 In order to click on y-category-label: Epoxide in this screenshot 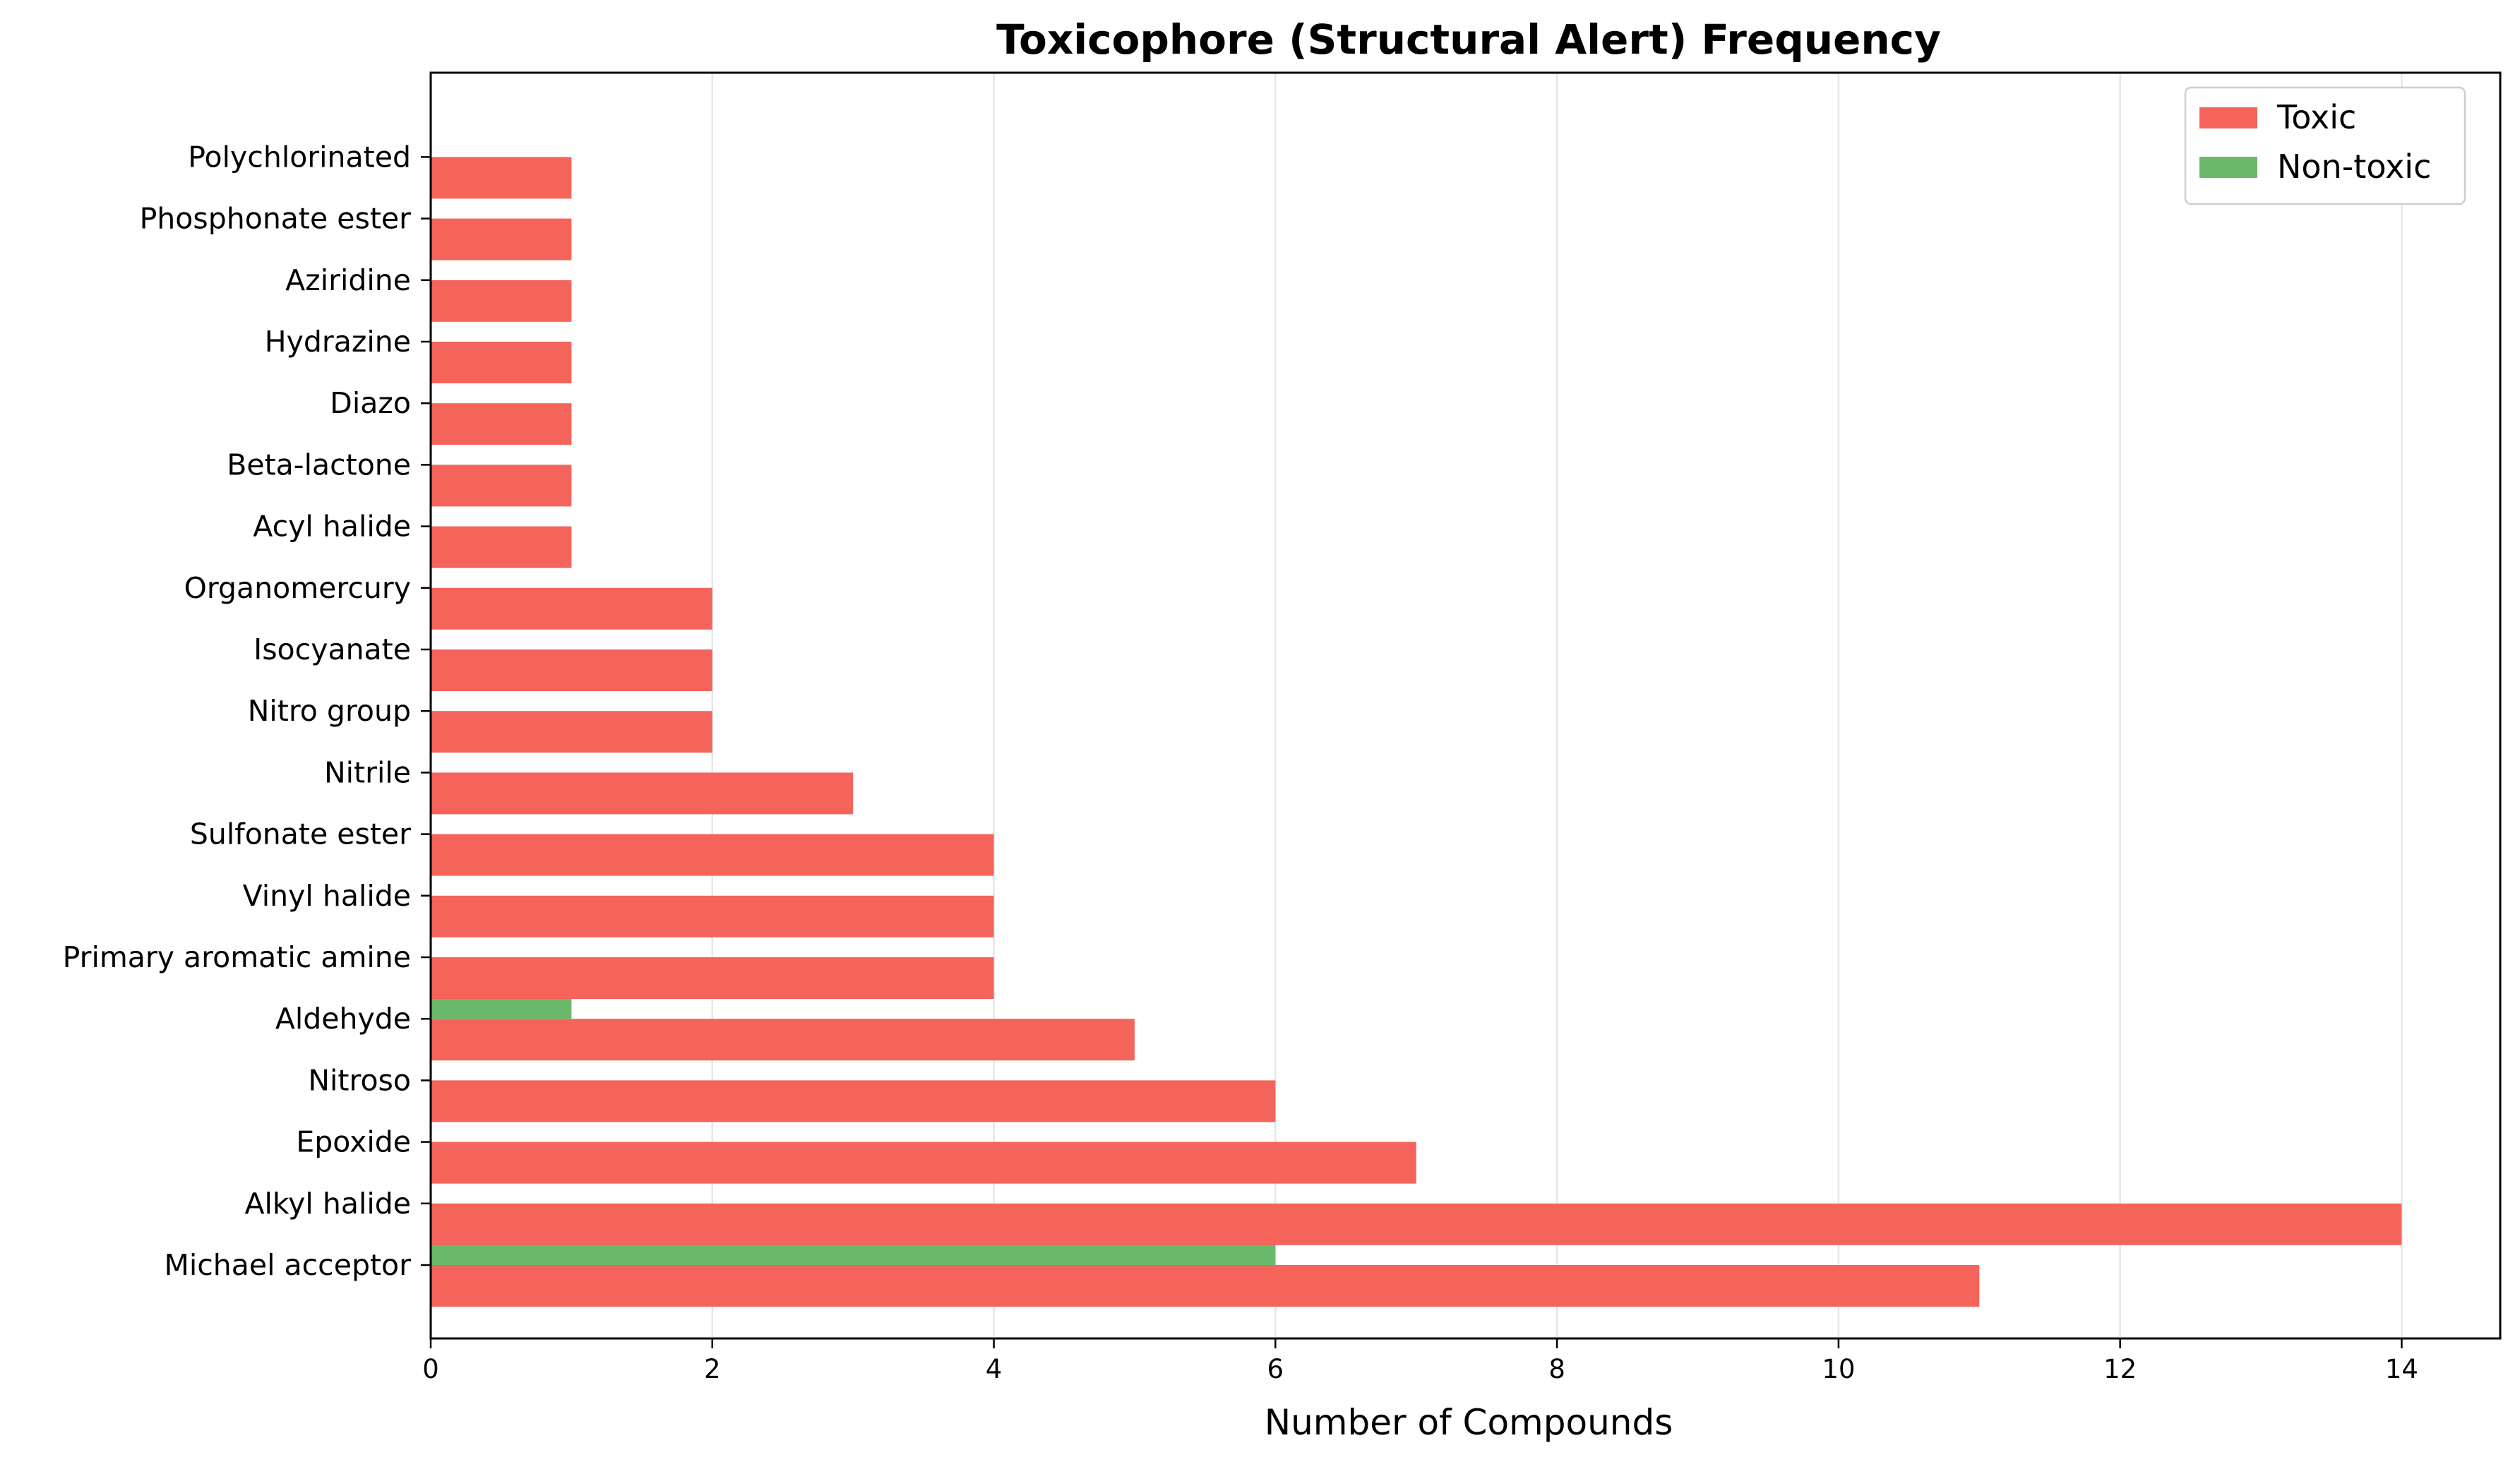, I will do `click(354, 1142)`.